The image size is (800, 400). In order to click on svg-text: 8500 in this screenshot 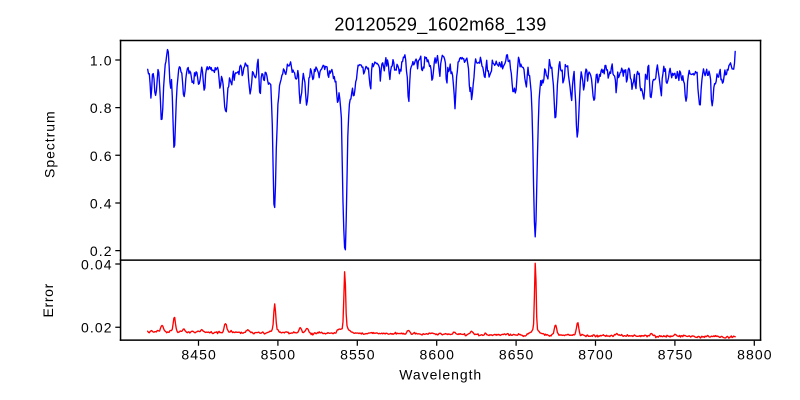, I will do `click(279, 355)`.